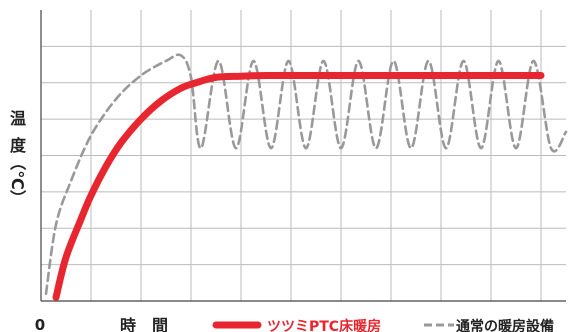  What do you see at coordinates (324, 325) in the screenshot?
I see `legend-label-ptc: ツツミPTC床暖房` at bounding box center [324, 325].